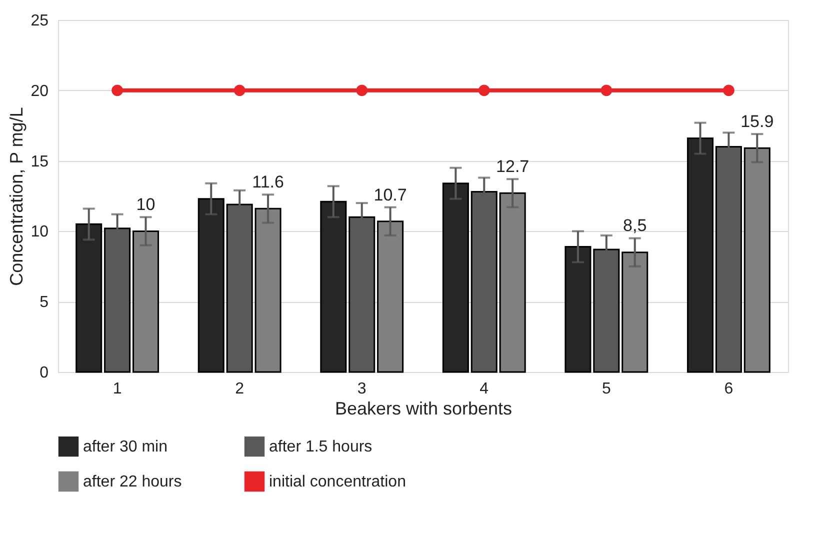  I want to click on y-axis-title: Concentration, P mg/L, so click(16, 196).